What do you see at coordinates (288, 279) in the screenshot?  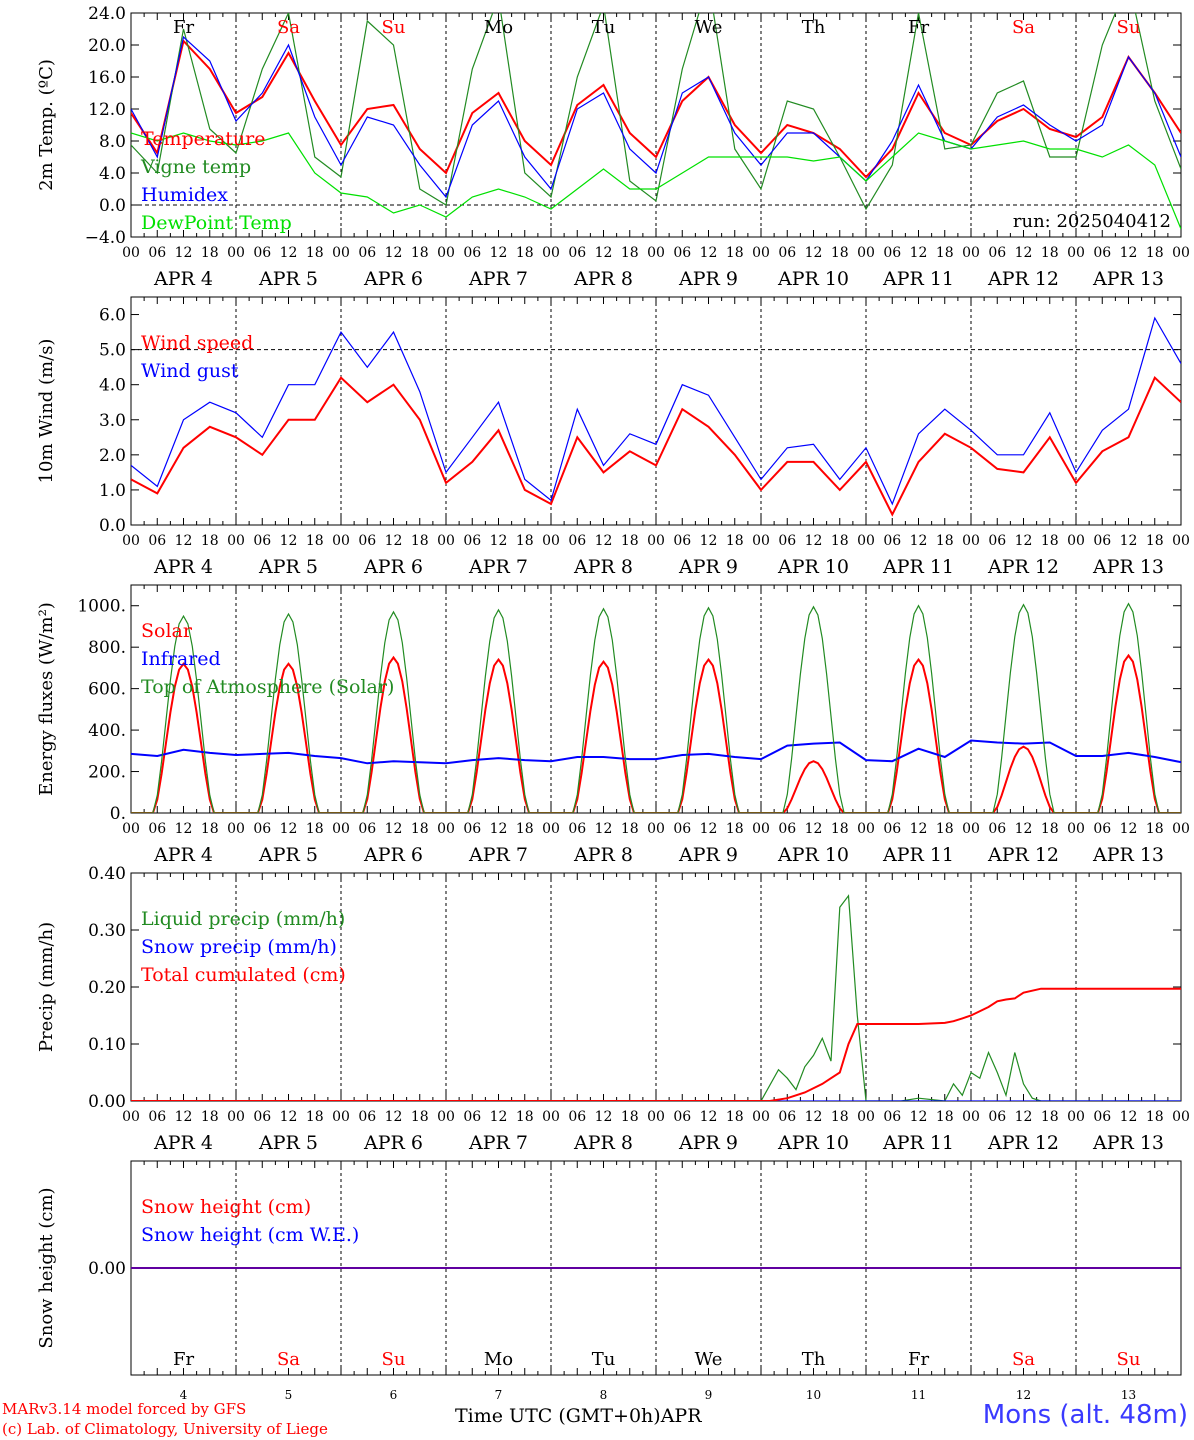 I see `date-label: APR 5` at bounding box center [288, 279].